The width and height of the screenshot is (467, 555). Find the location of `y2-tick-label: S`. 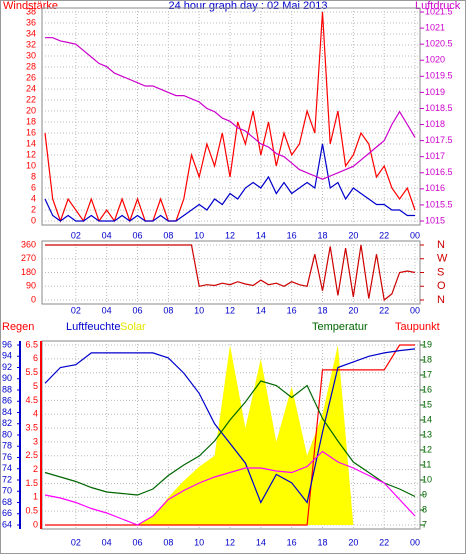

y2-tick-label: S is located at coordinates (440, 272).